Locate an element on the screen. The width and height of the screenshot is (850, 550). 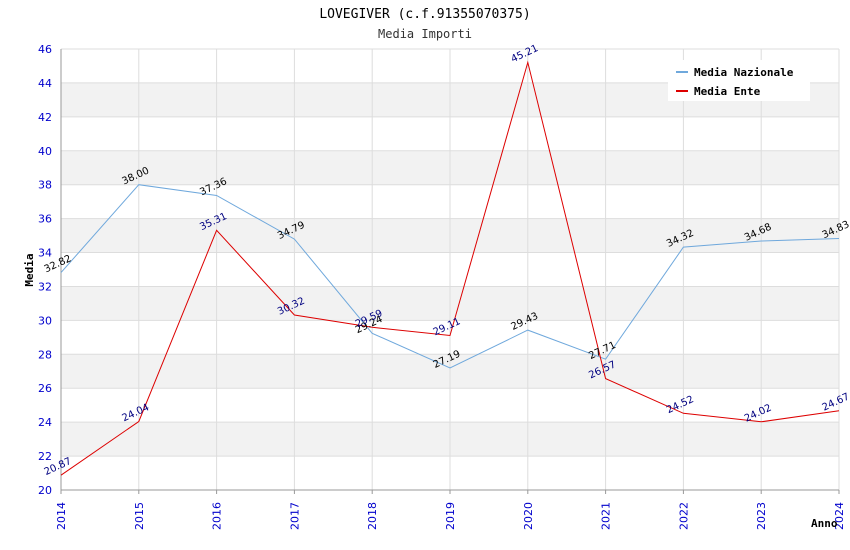
y-tick-label: 32 is located at coordinates (45, 286).